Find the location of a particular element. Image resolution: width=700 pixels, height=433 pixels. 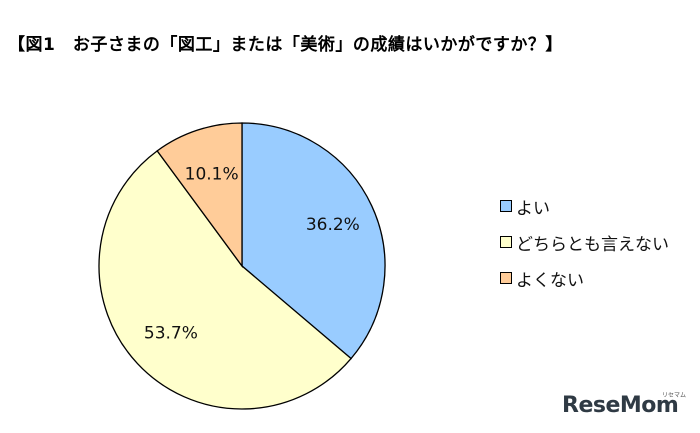

resemom-logo: ReseMom is located at coordinates (620, 405).